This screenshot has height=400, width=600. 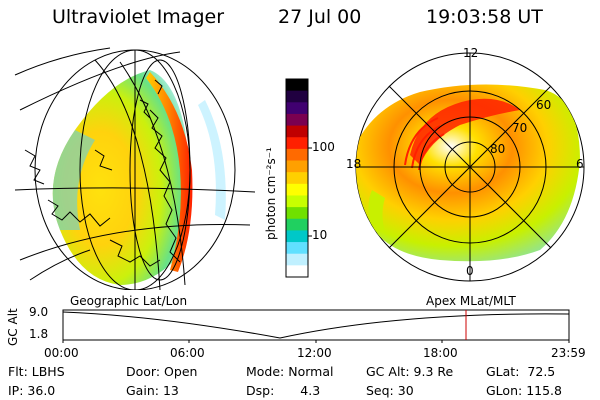 What do you see at coordinates (13, 327) in the screenshot?
I see `altitude-ylabel: GC Alt` at bounding box center [13, 327].